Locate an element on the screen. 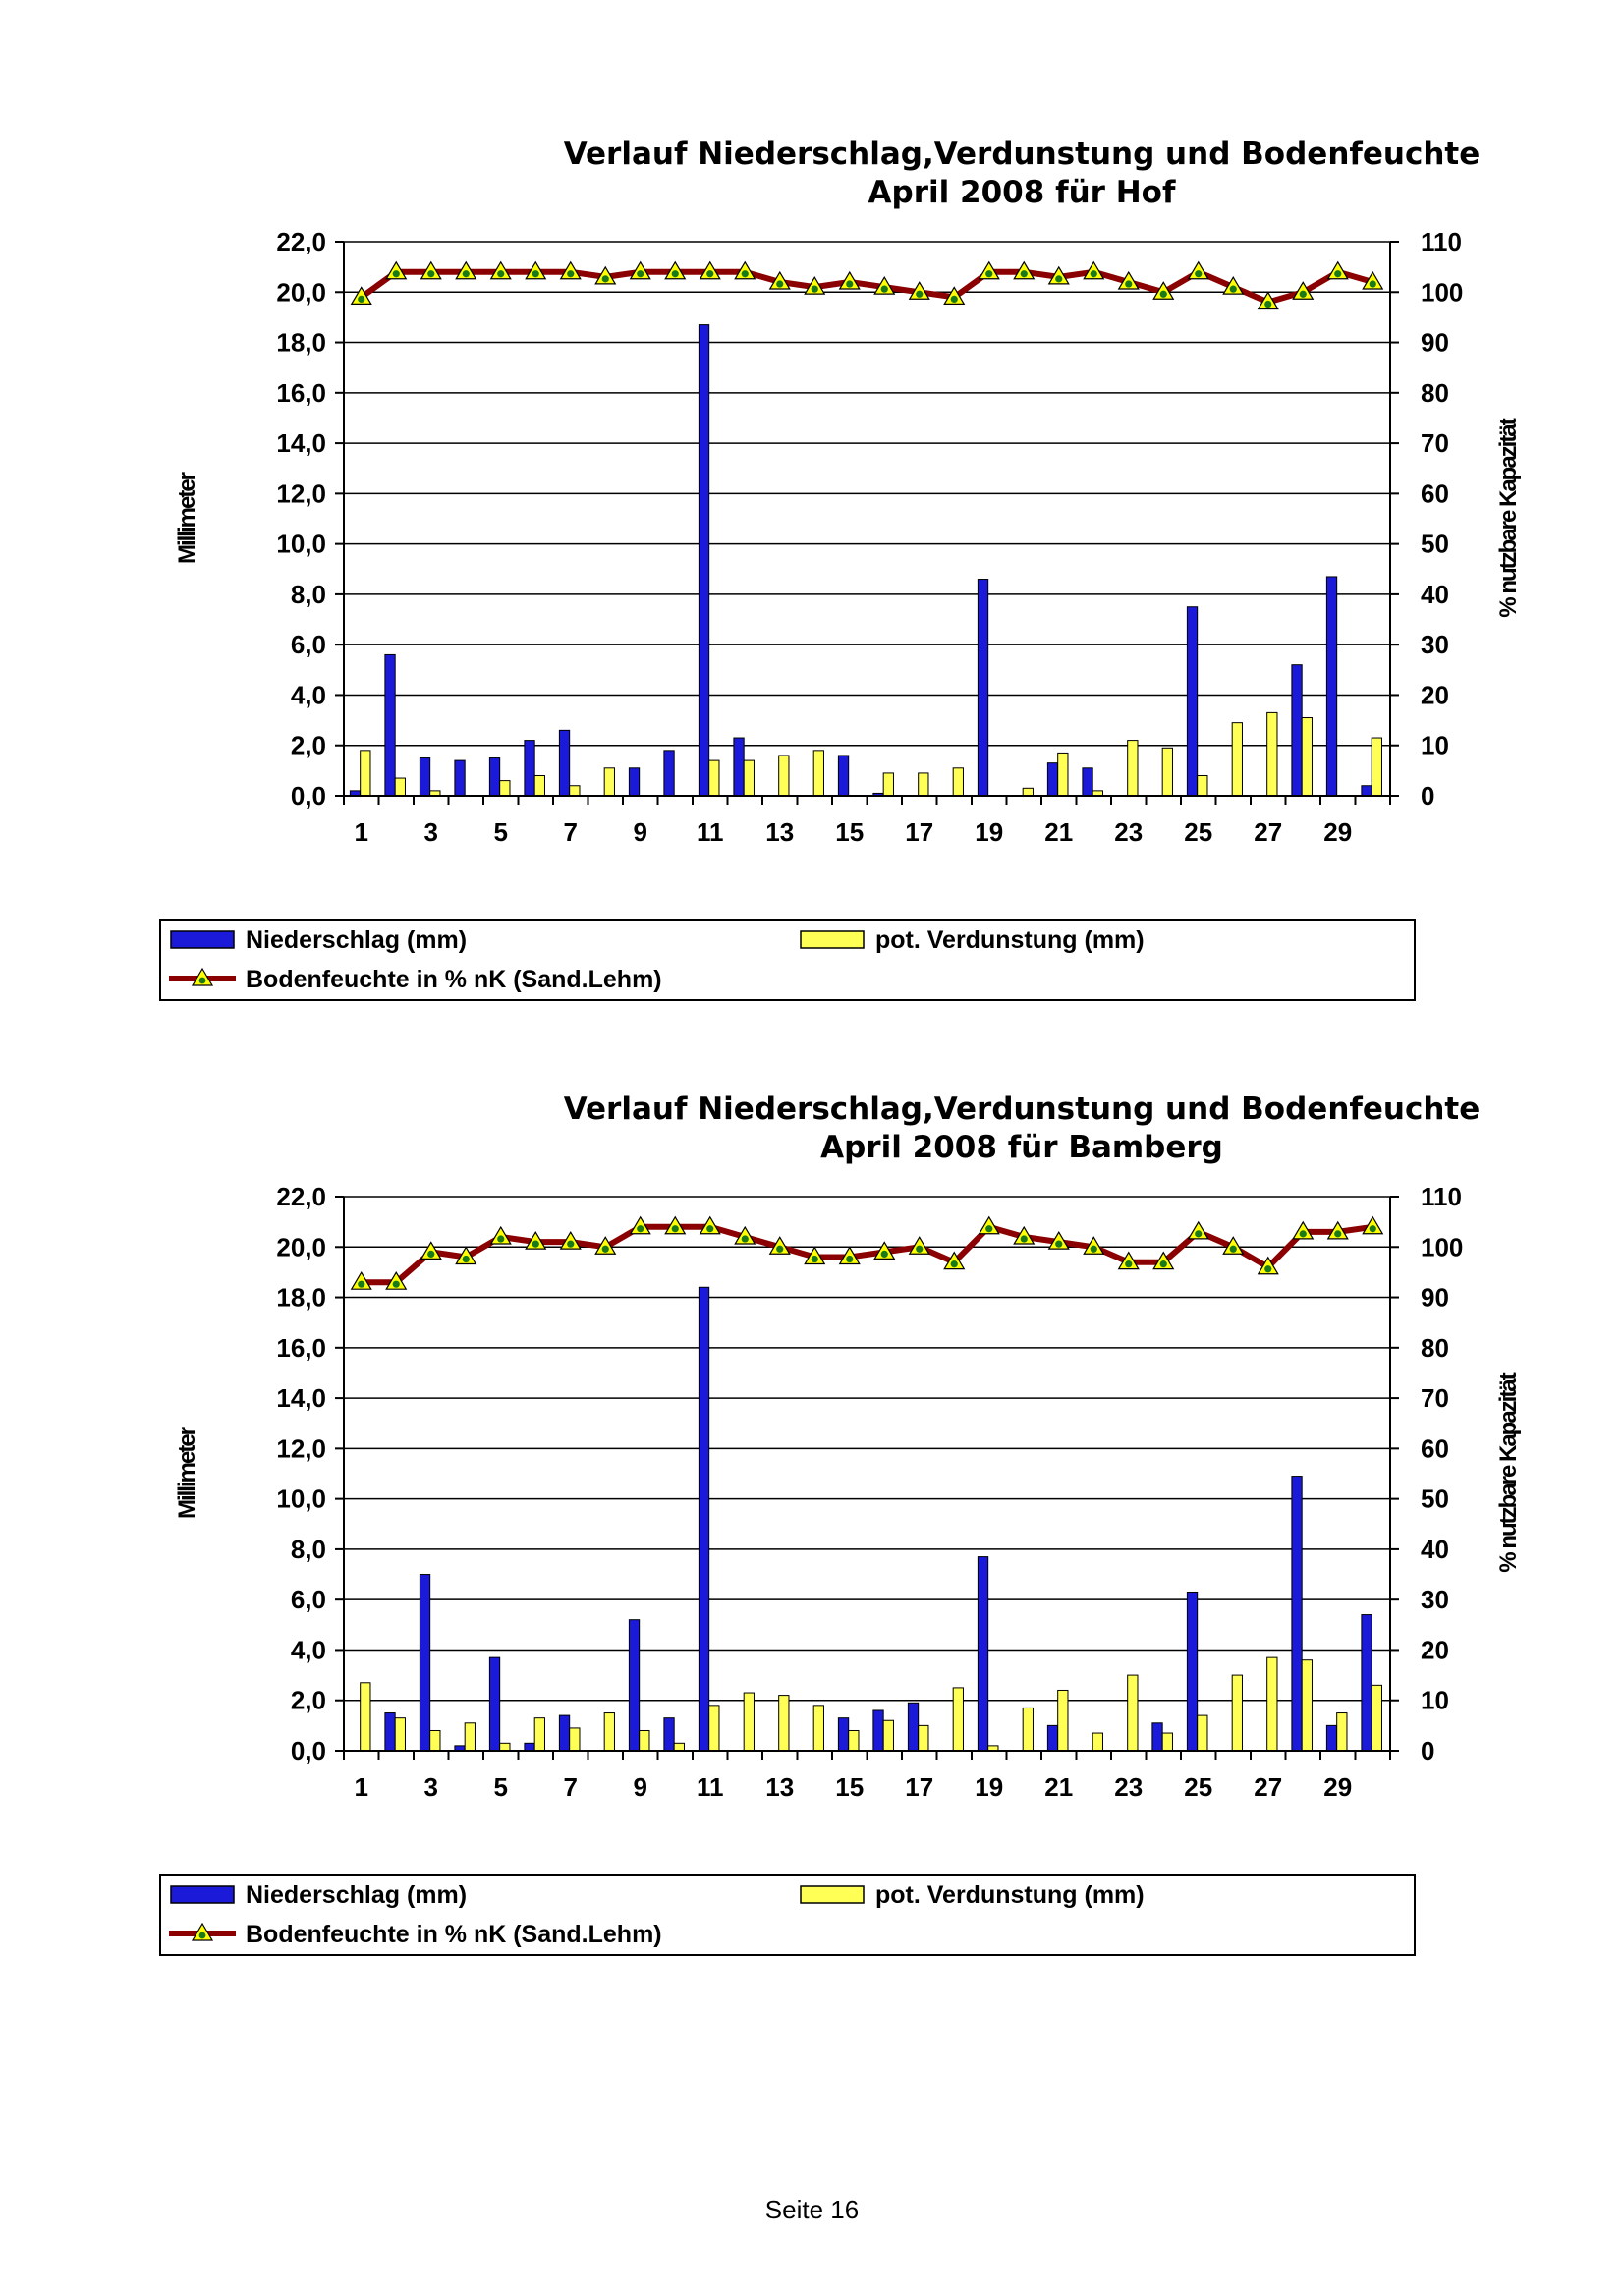  y-tick-label: 18,0 is located at coordinates (301, 343).